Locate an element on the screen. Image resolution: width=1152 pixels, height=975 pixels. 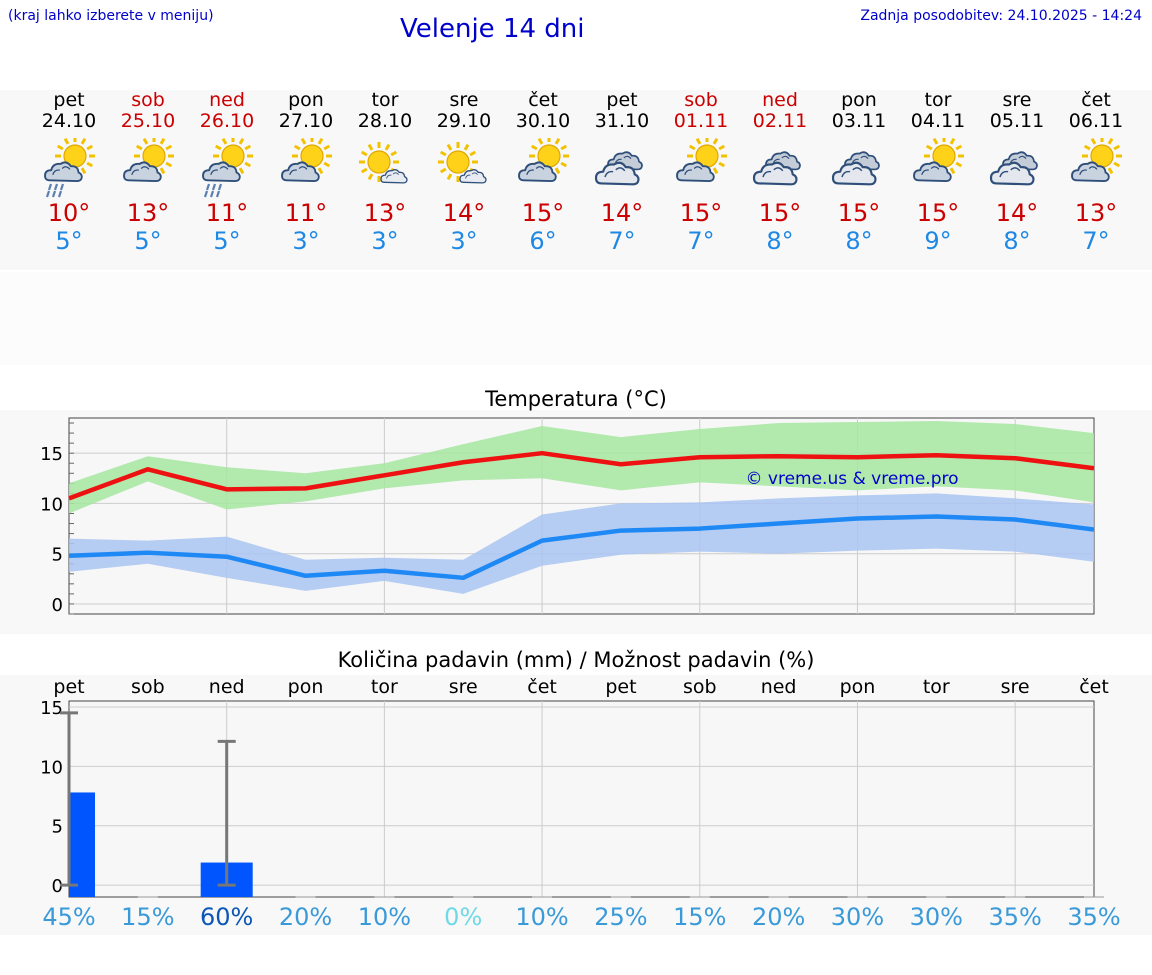
day-column: sre 29.10 14° 3° is located at coordinates (464, 172).